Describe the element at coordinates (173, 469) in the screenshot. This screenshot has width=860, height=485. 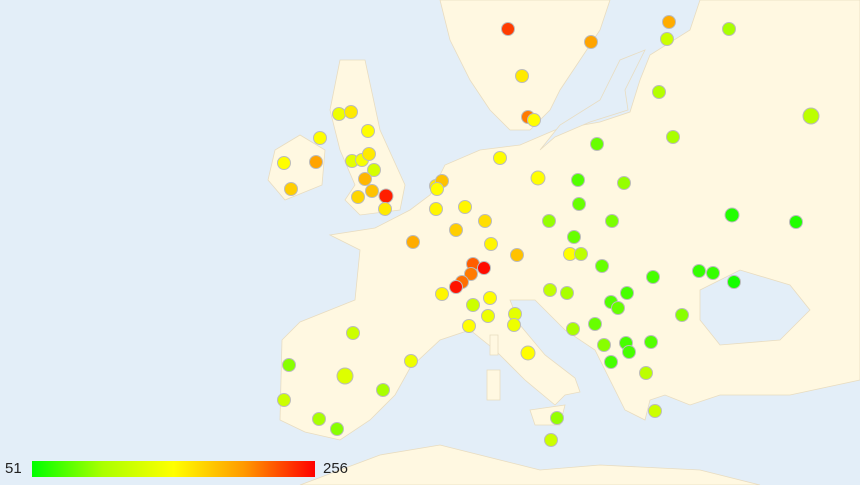
I see `legend-gradient` at that location.